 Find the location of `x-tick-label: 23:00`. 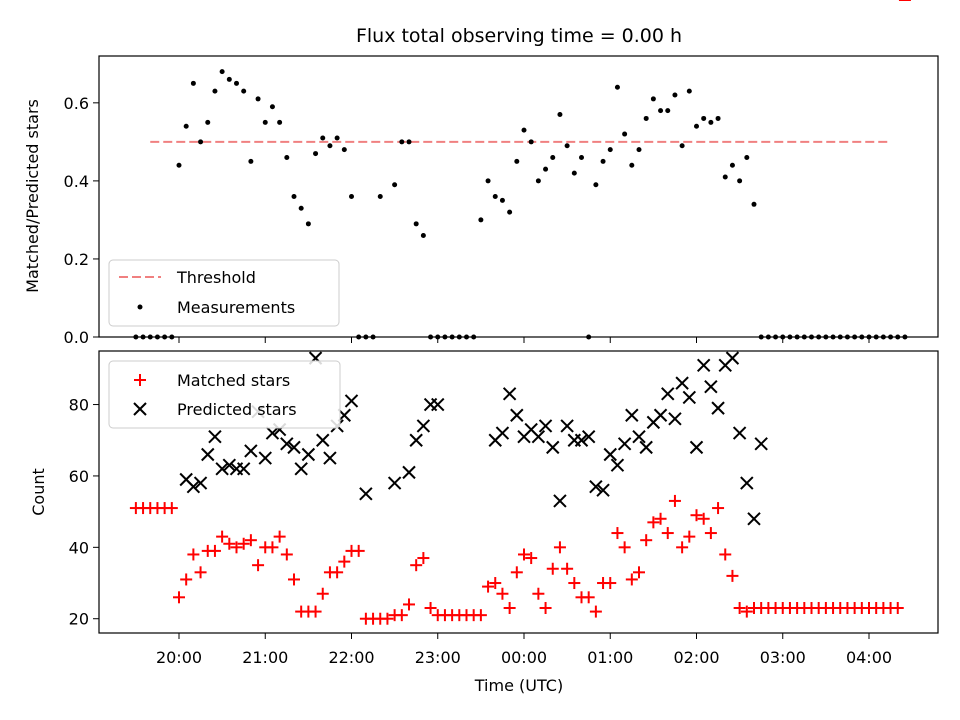

x-tick-label: 23:00 is located at coordinates (438, 657).